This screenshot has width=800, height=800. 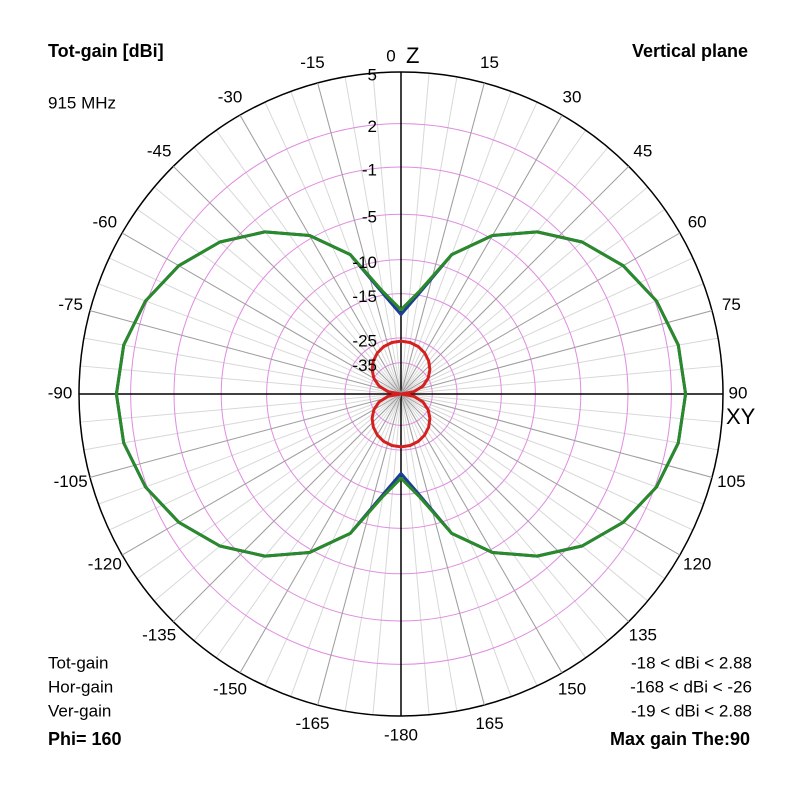 I want to click on angle-tick-label: -90, so click(x=60, y=392).